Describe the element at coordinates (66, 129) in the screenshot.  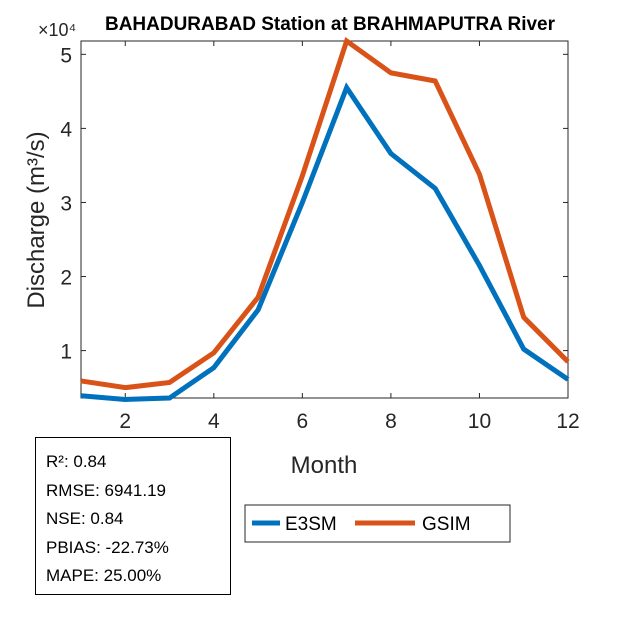
I see `y-tick-label: 4` at that location.